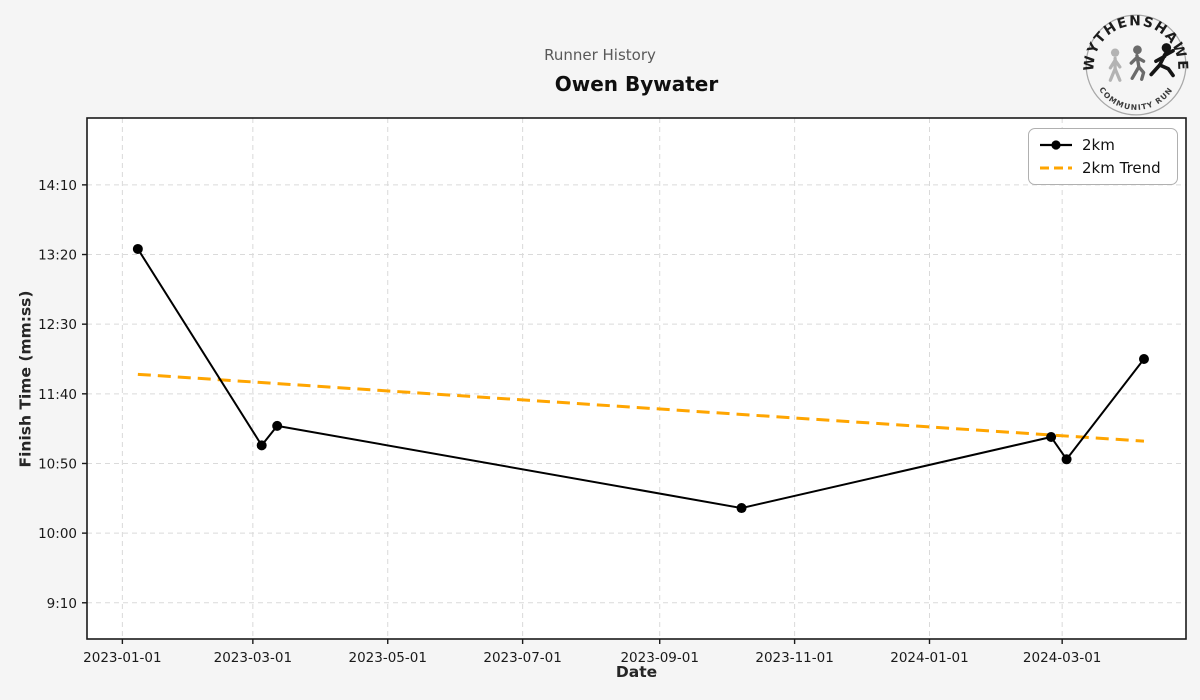 This screenshot has height=700, width=1200. I want to click on runner-silhouette-walker, so click(1115, 65).